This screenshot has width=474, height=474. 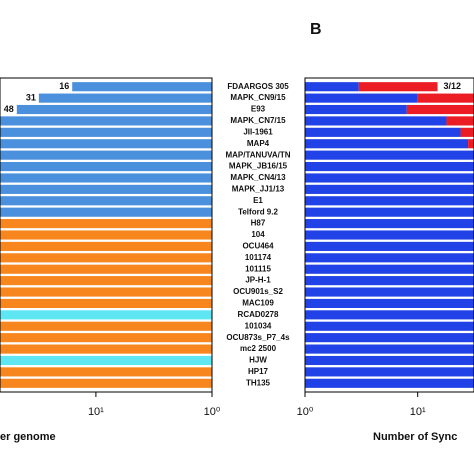 What do you see at coordinates (9, 109) in the screenshot?
I see `value-label: 48` at bounding box center [9, 109].